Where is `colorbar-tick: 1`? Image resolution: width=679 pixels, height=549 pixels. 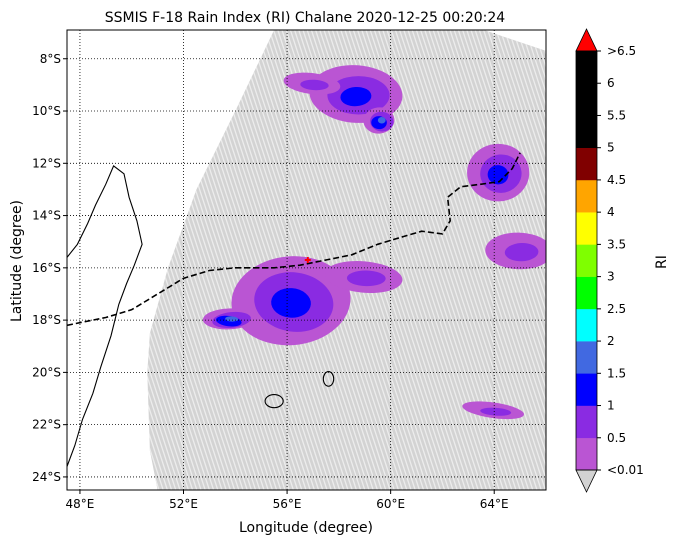
colorbar-tick: 1 is located at coordinates (606, 406).